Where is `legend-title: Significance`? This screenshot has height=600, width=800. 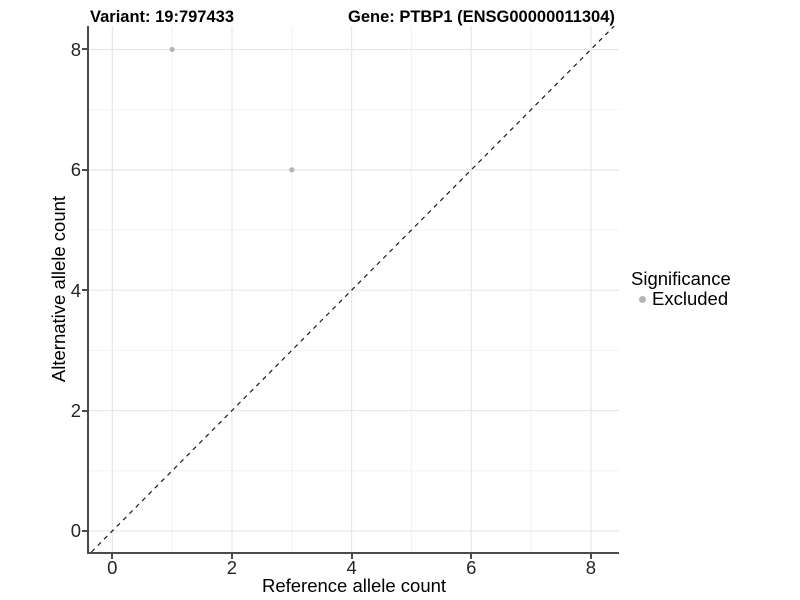 legend-title: Significance is located at coordinates (681, 278).